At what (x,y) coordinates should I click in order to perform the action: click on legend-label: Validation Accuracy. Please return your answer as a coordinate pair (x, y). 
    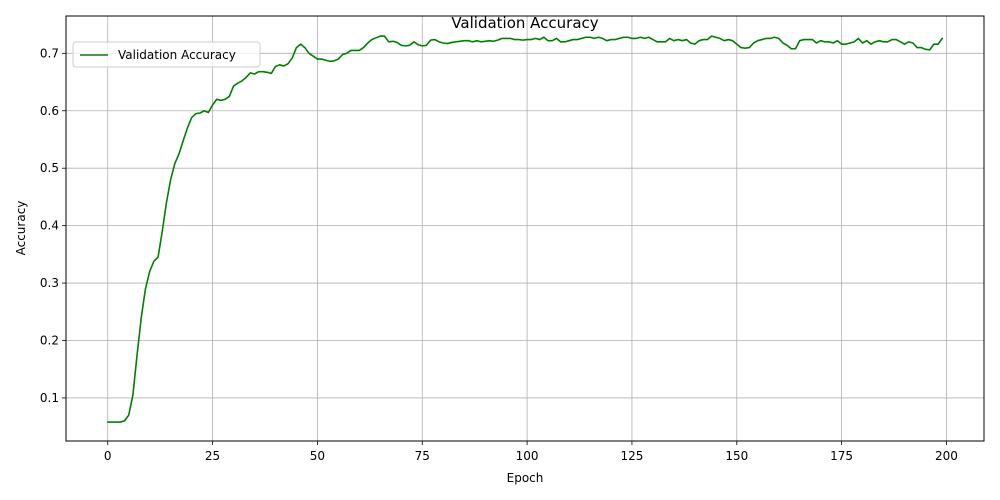
    Looking at the image, I should click on (177, 55).